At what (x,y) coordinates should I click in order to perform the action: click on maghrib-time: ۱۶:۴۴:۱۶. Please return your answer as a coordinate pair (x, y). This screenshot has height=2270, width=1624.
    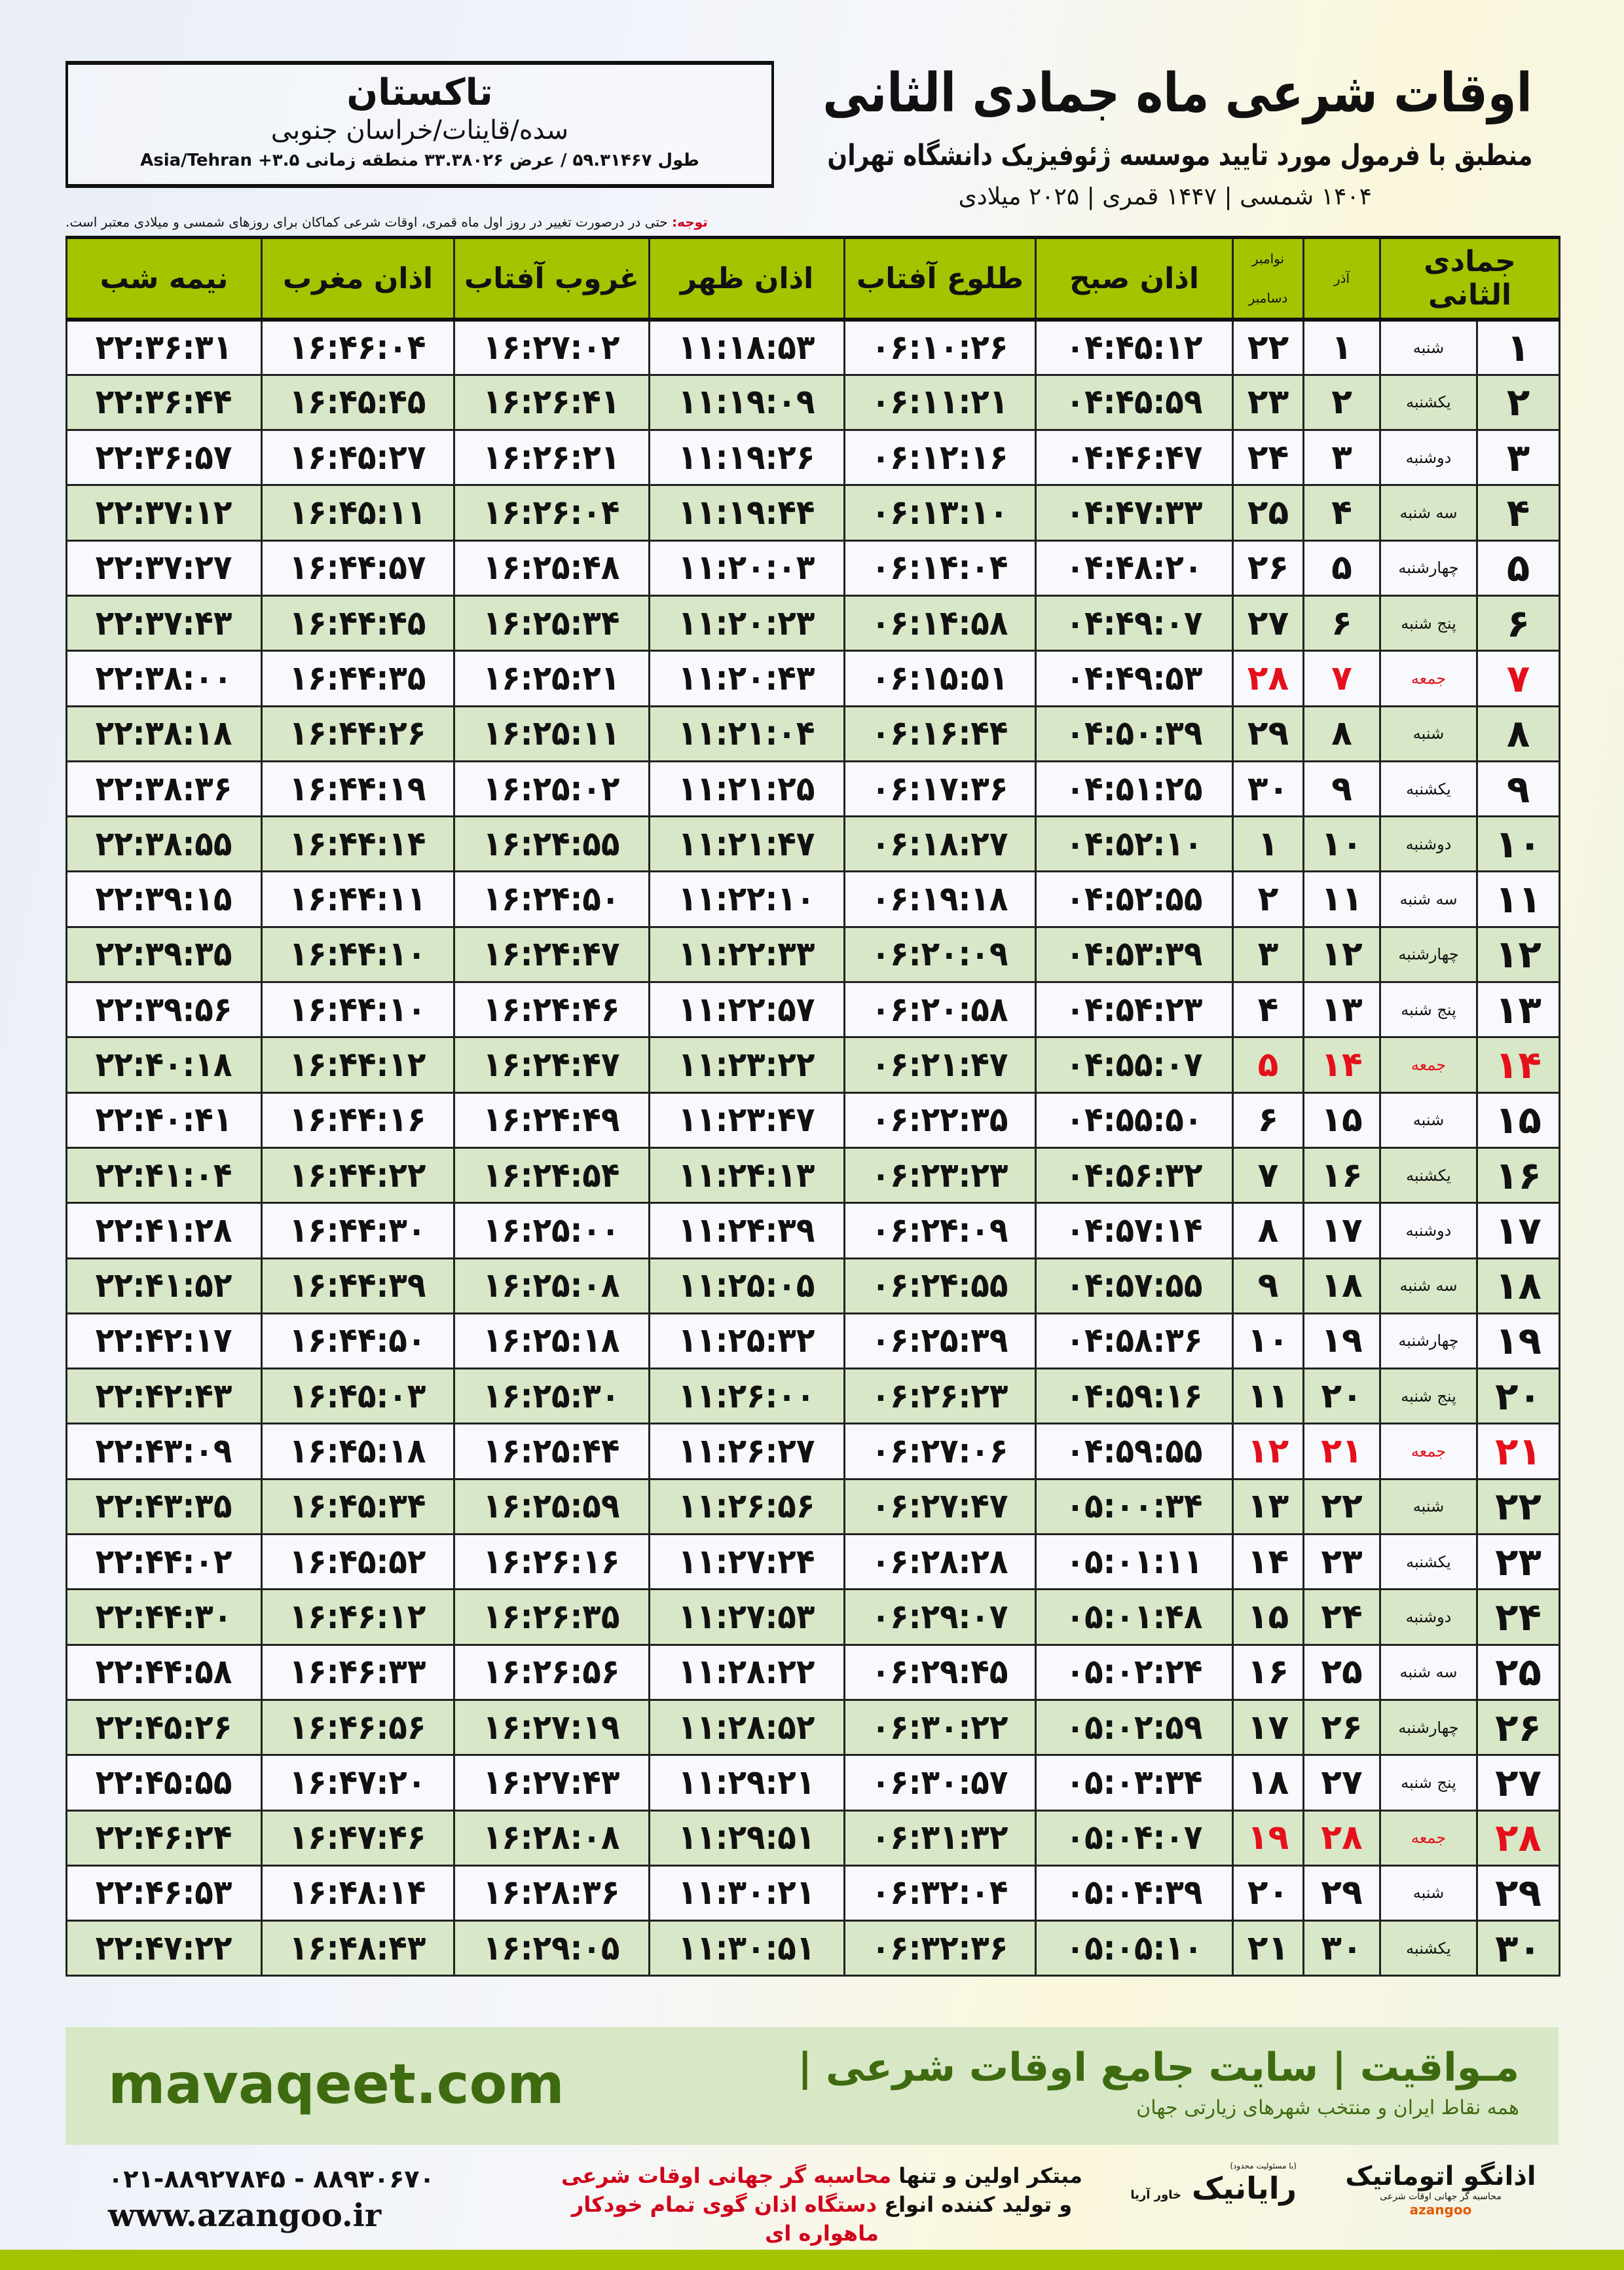
    Looking at the image, I should click on (357, 1120).